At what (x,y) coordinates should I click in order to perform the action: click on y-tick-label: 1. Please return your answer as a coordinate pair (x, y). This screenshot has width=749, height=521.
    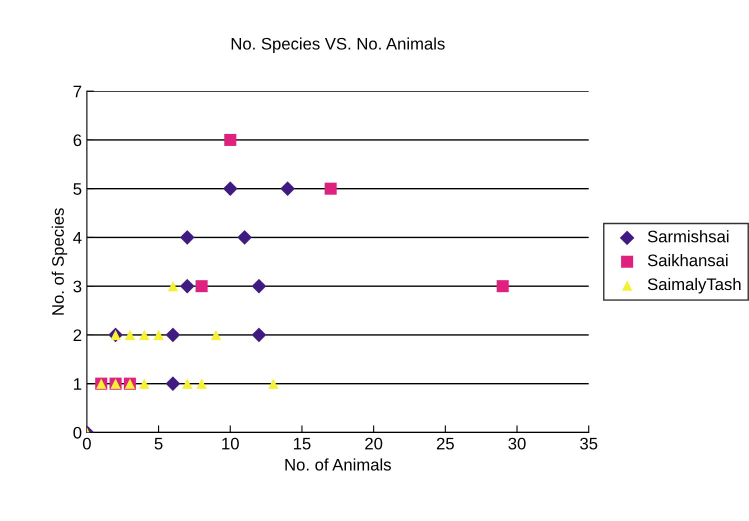
    Looking at the image, I should click on (78, 384).